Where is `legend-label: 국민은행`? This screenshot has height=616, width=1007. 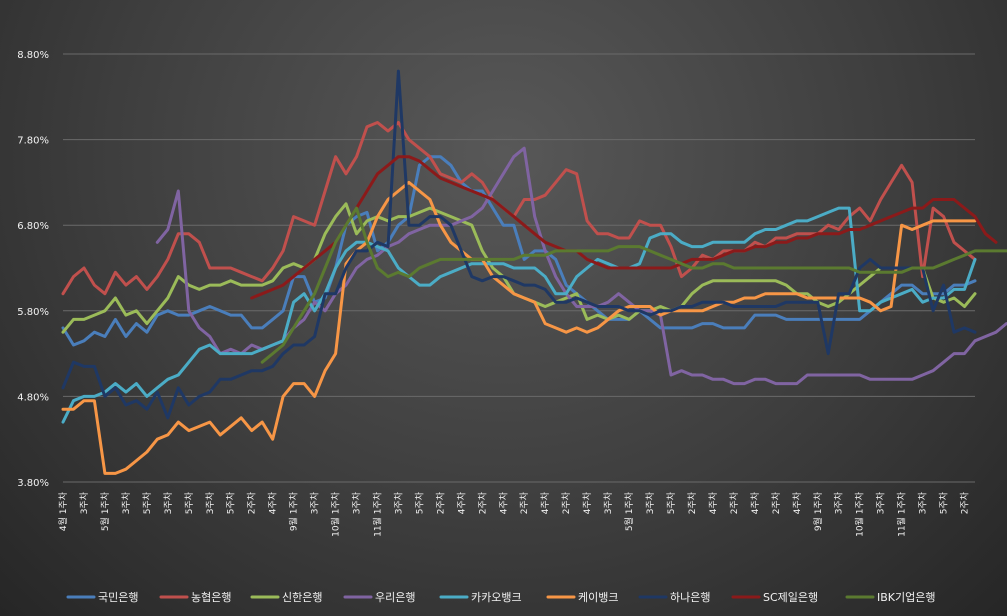
legend-label: 국민은행 is located at coordinates (118, 597).